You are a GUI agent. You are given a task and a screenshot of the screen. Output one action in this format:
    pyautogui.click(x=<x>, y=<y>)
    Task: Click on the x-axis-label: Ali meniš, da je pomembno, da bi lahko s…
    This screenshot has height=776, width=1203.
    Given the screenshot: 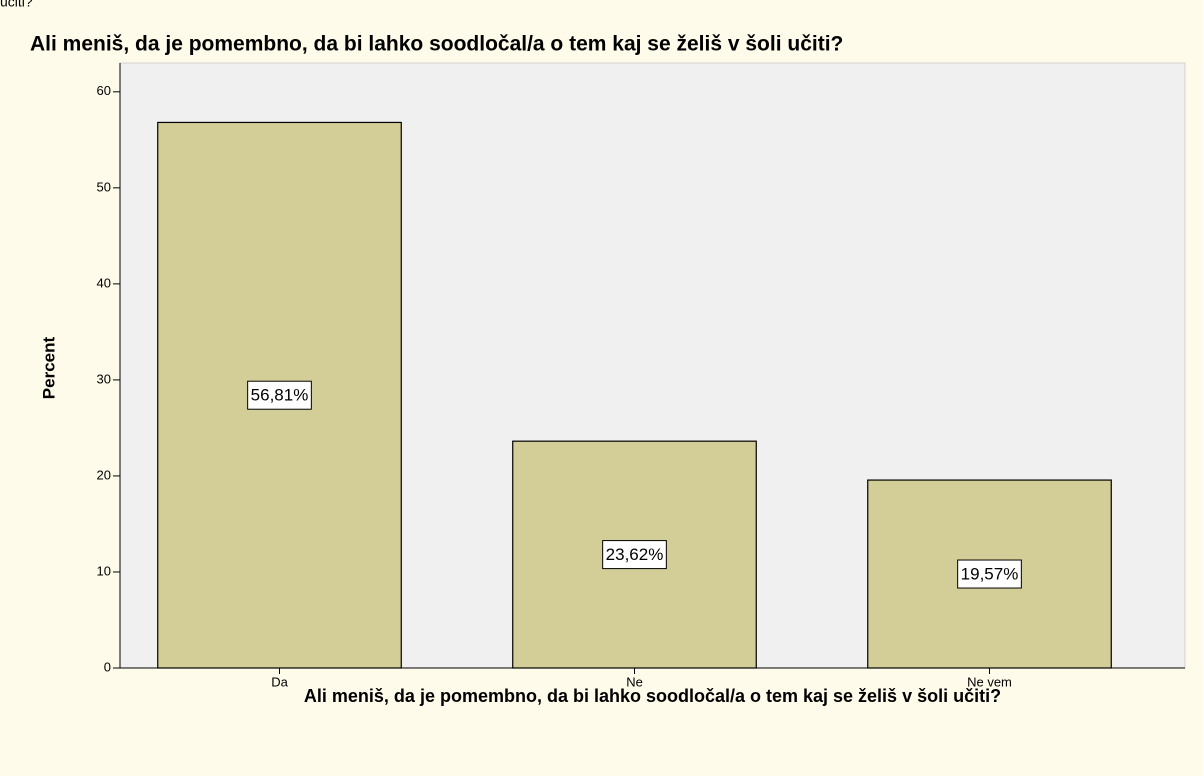 What is the action you would take?
    pyautogui.click(x=652, y=696)
    